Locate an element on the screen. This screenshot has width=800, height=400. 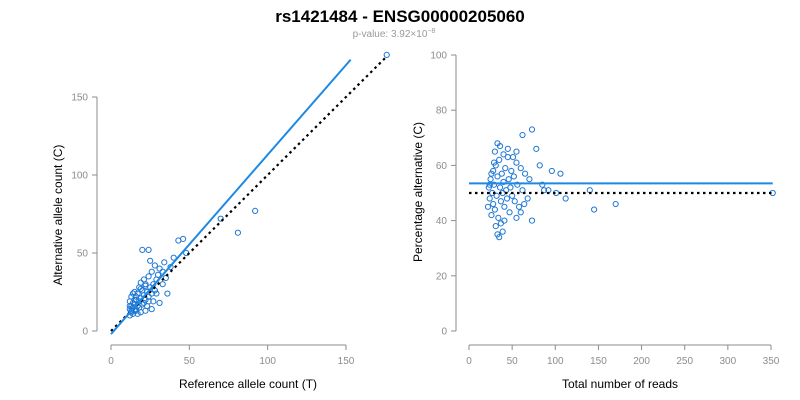
right-y-tick-label: 100 is located at coordinates (438, 56).